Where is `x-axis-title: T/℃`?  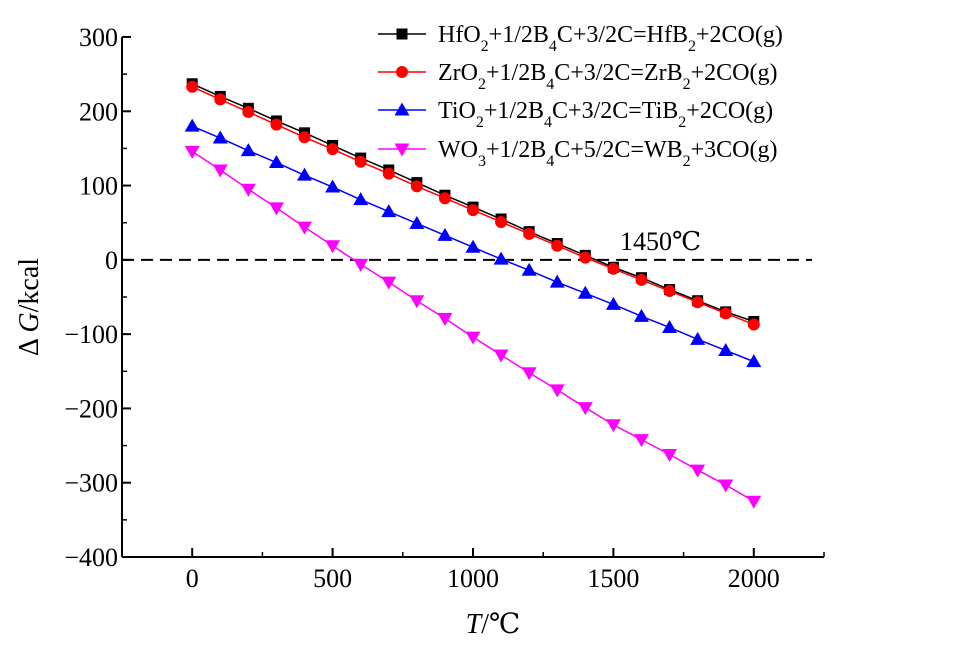
x-axis-title: T/℃ is located at coordinates (493, 624).